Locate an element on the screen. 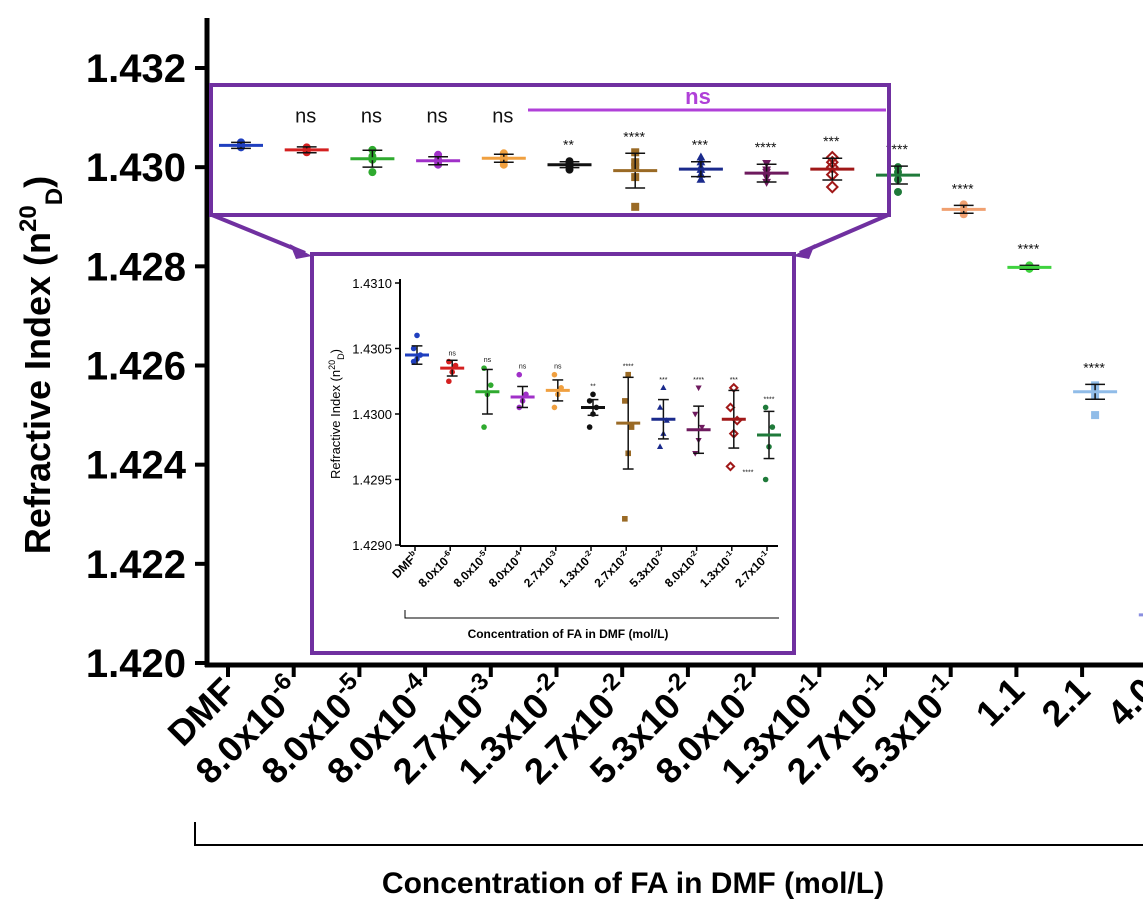  inset-x-group-bracket is located at coordinates (591, 614).